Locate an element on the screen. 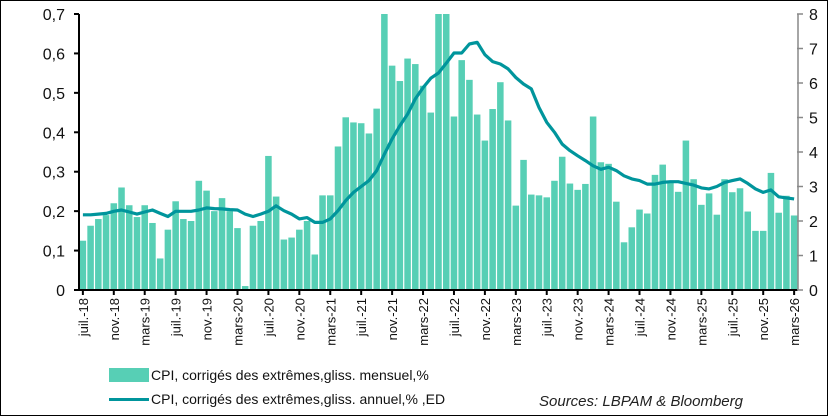 The width and height of the screenshot is (828, 416). x-tick-label: mars-22 is located at coordinates (423, 322).